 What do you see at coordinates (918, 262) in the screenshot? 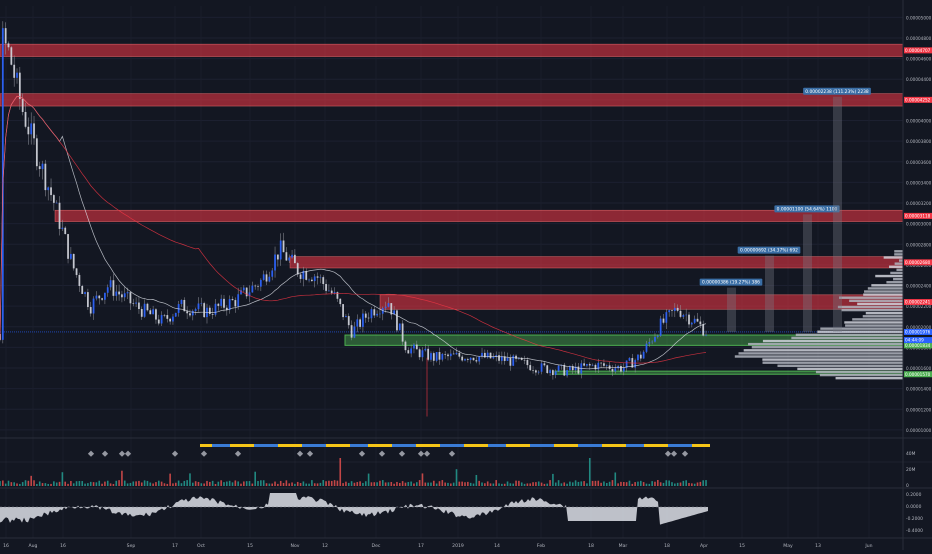
I see `resistance-tag-label: 0.00002680` at bounding box center [918, 262].